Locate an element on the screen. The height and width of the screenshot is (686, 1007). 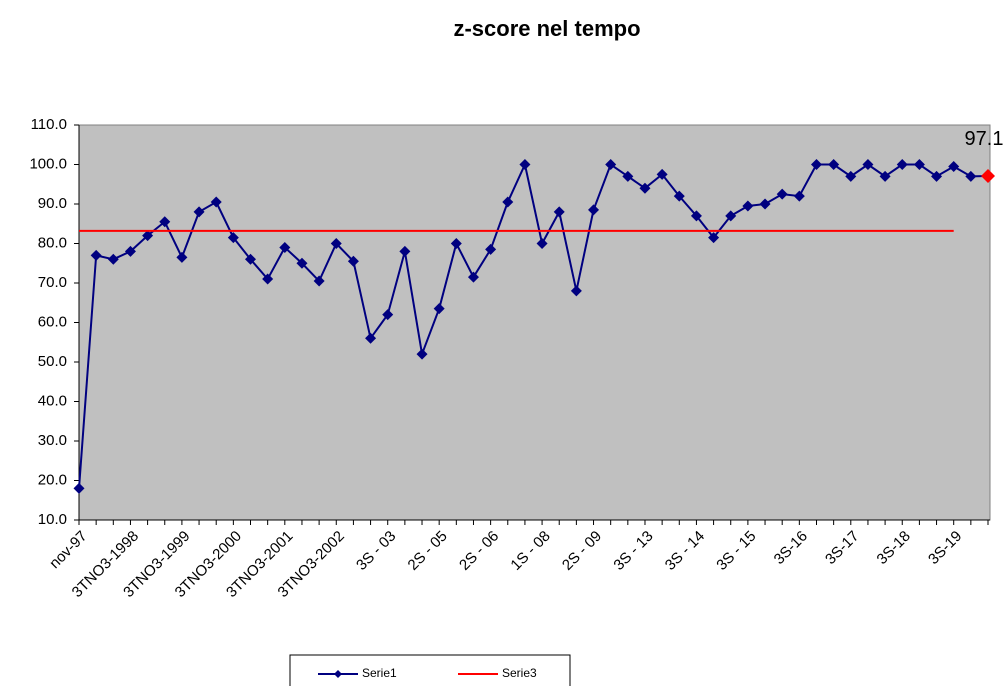
y-tick-label: 110.0 is located at coordinates (49, 124).